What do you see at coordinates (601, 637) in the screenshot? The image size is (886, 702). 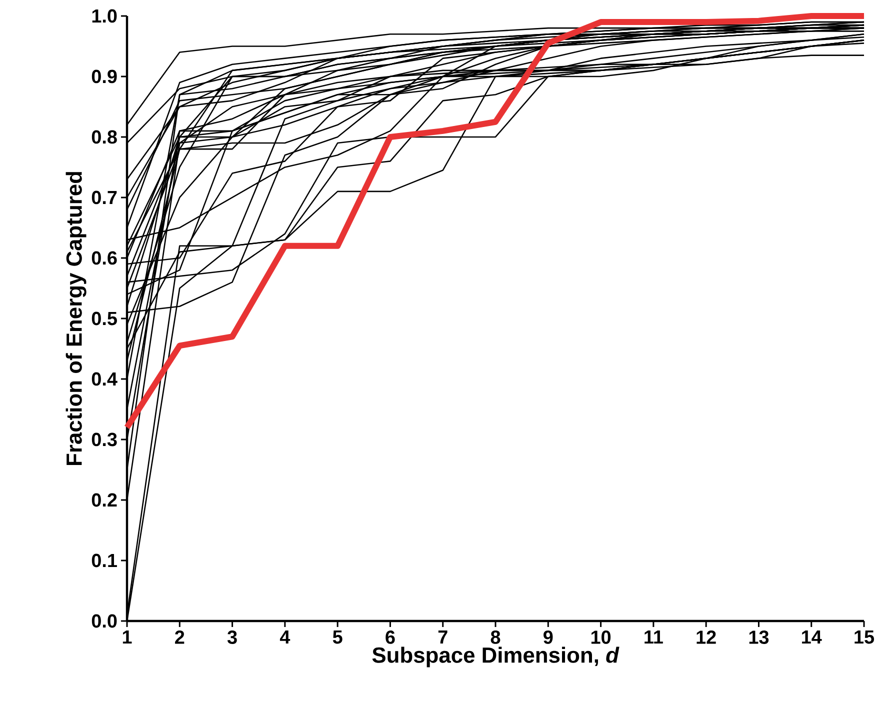 I see `x-tick-label: 10` at bounding box center [601, 637].